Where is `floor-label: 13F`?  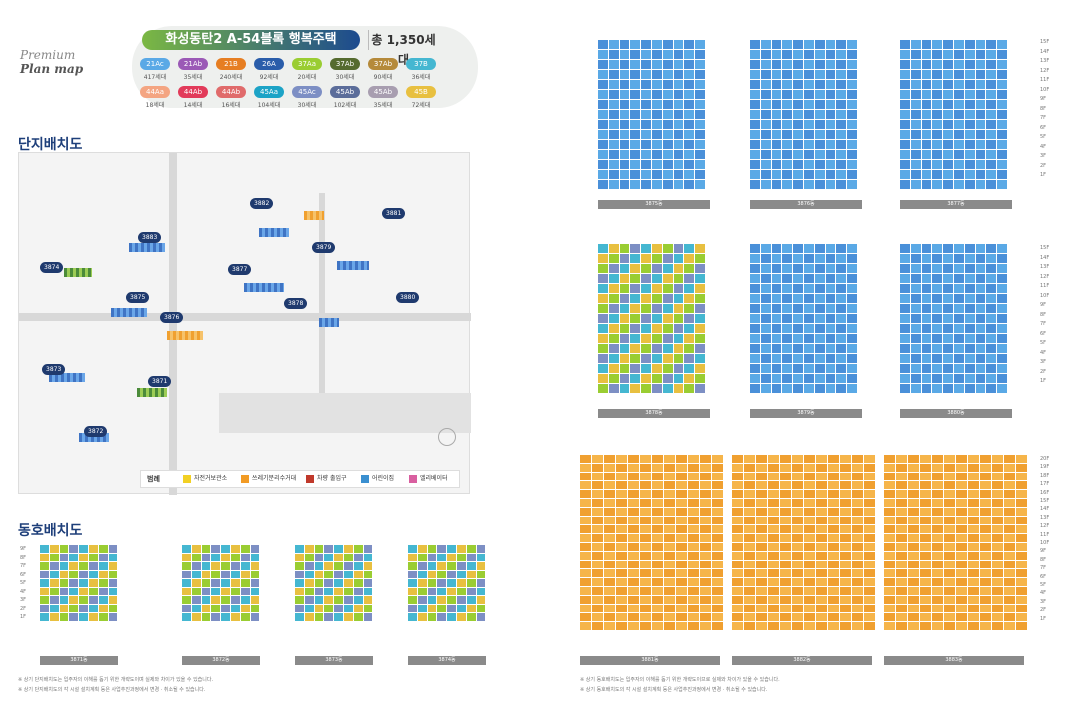
floor-label: 13F is located at coordinates (1045, 267).